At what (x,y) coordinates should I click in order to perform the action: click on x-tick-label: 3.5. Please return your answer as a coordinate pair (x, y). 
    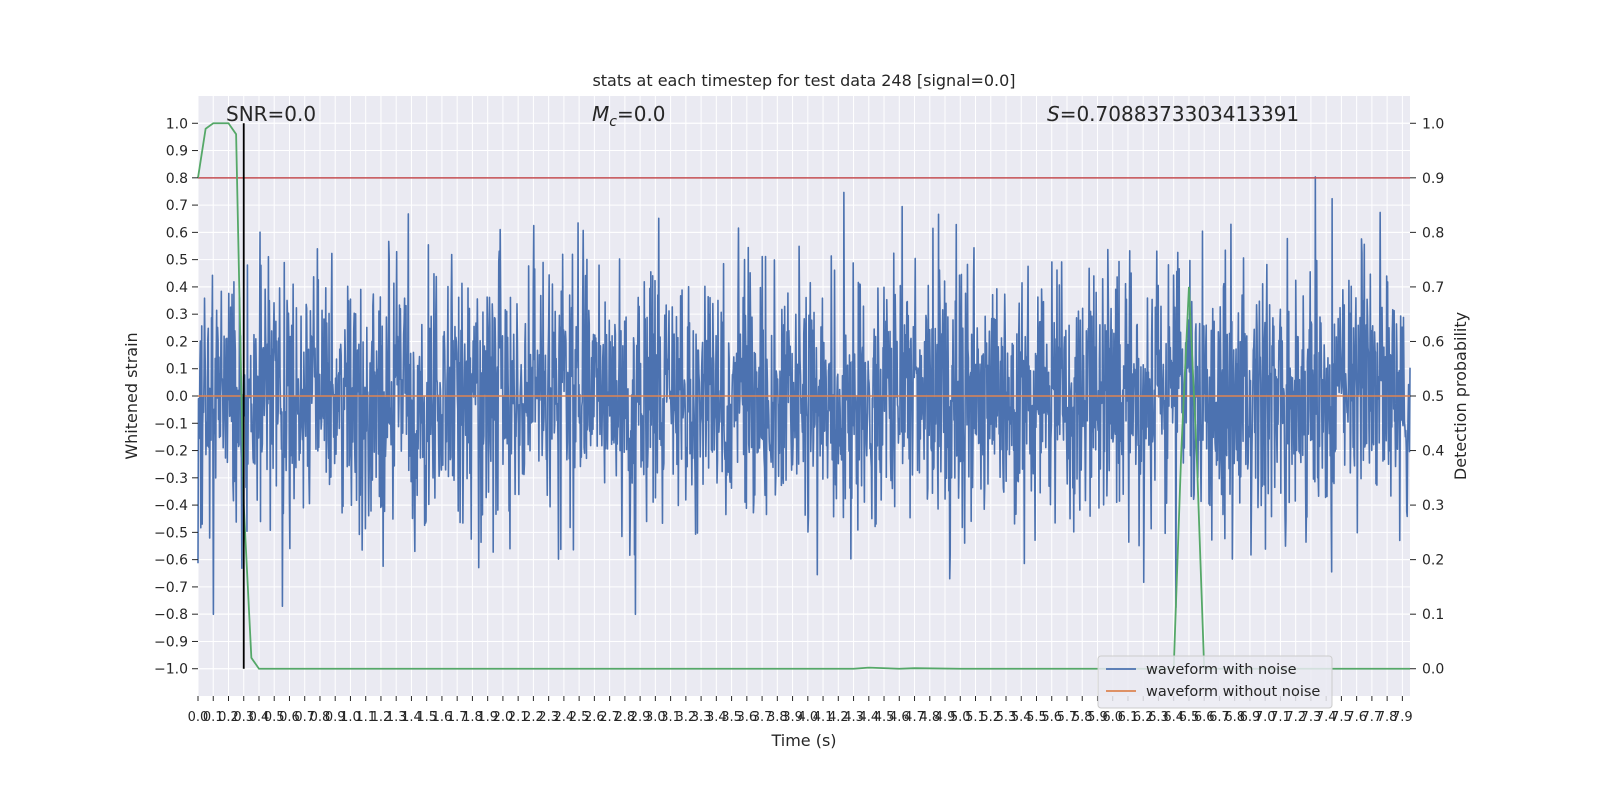
    Looking at the image, I should click on (731, 717).